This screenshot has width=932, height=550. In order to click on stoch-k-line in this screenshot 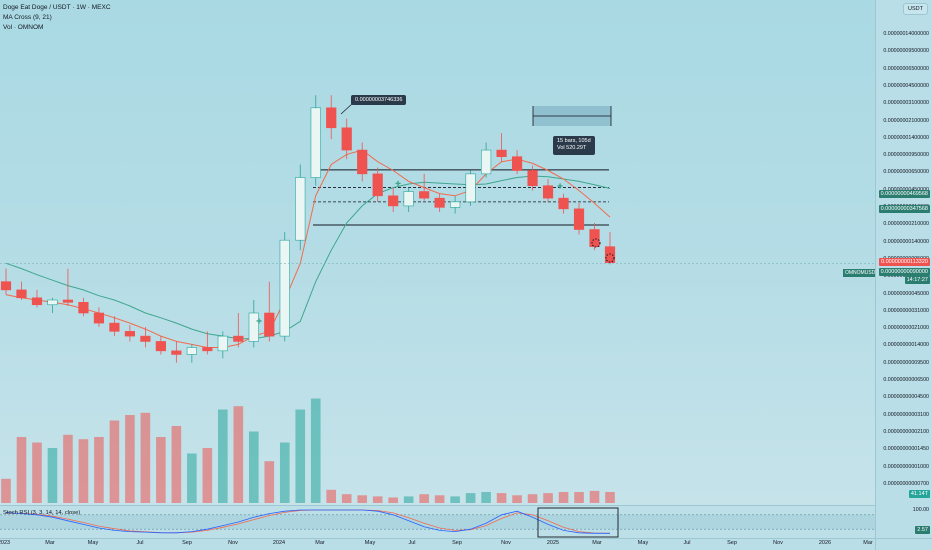, I will do `click(307, 521)`.